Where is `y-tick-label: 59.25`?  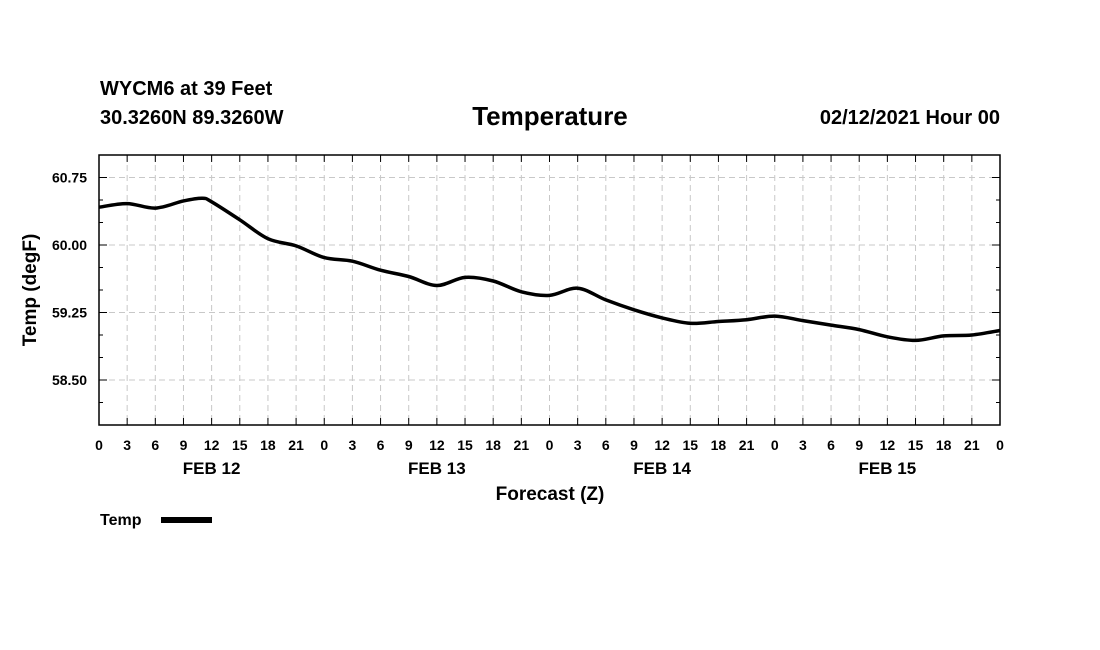
y-tick-label: 59.25 is located at coordinates (69, 313).